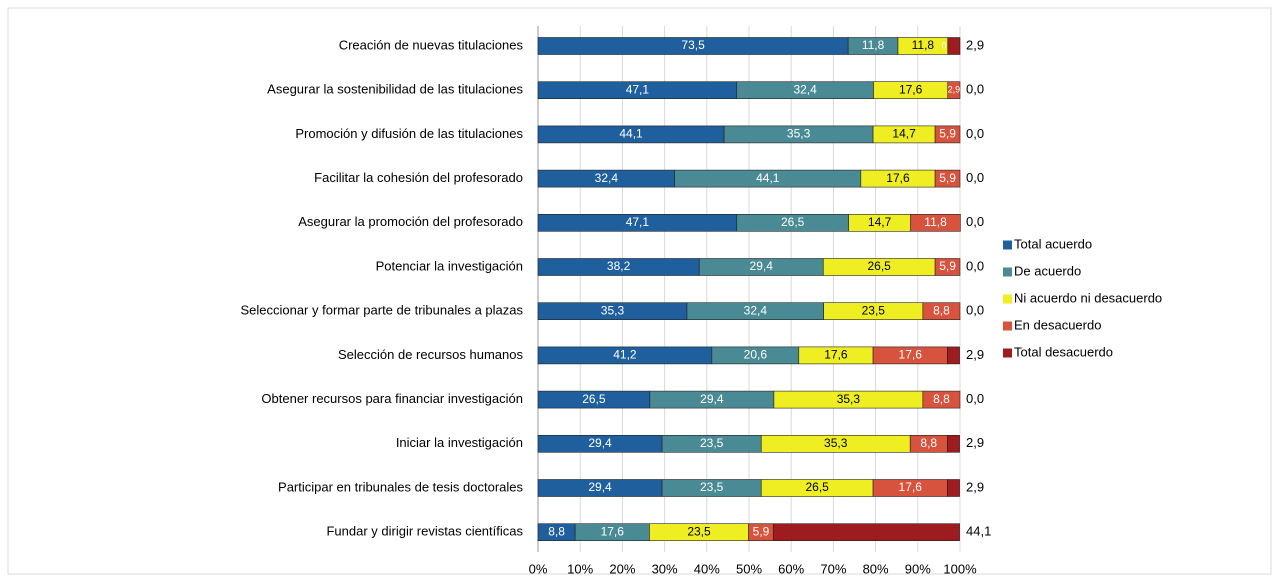 This screenshot has width=1280, height=582. I want to click on y-tick-label: Iniciar la investigación, so click(459, 442).